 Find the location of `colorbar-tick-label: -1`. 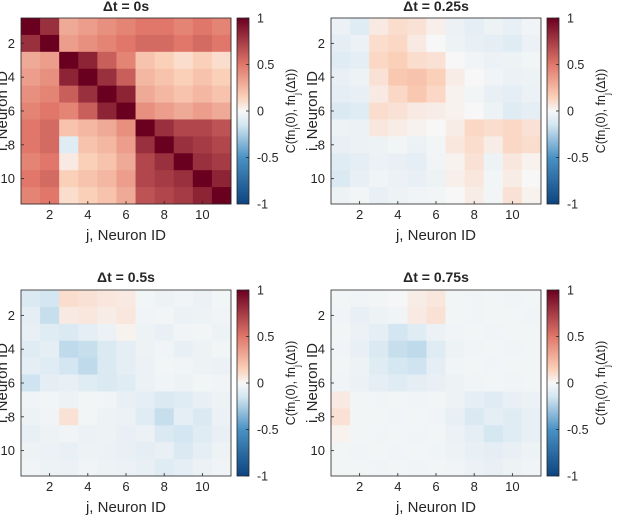

colorbar-tick-label: -1 is located at coordinates (262, 205).